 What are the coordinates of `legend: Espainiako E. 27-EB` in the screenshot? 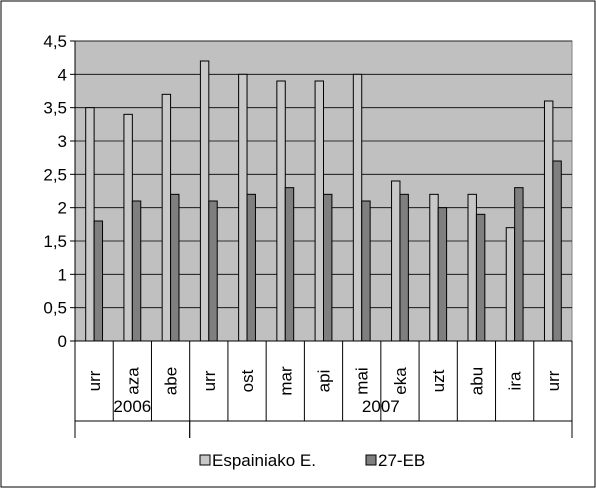 It's located at (312, 460).